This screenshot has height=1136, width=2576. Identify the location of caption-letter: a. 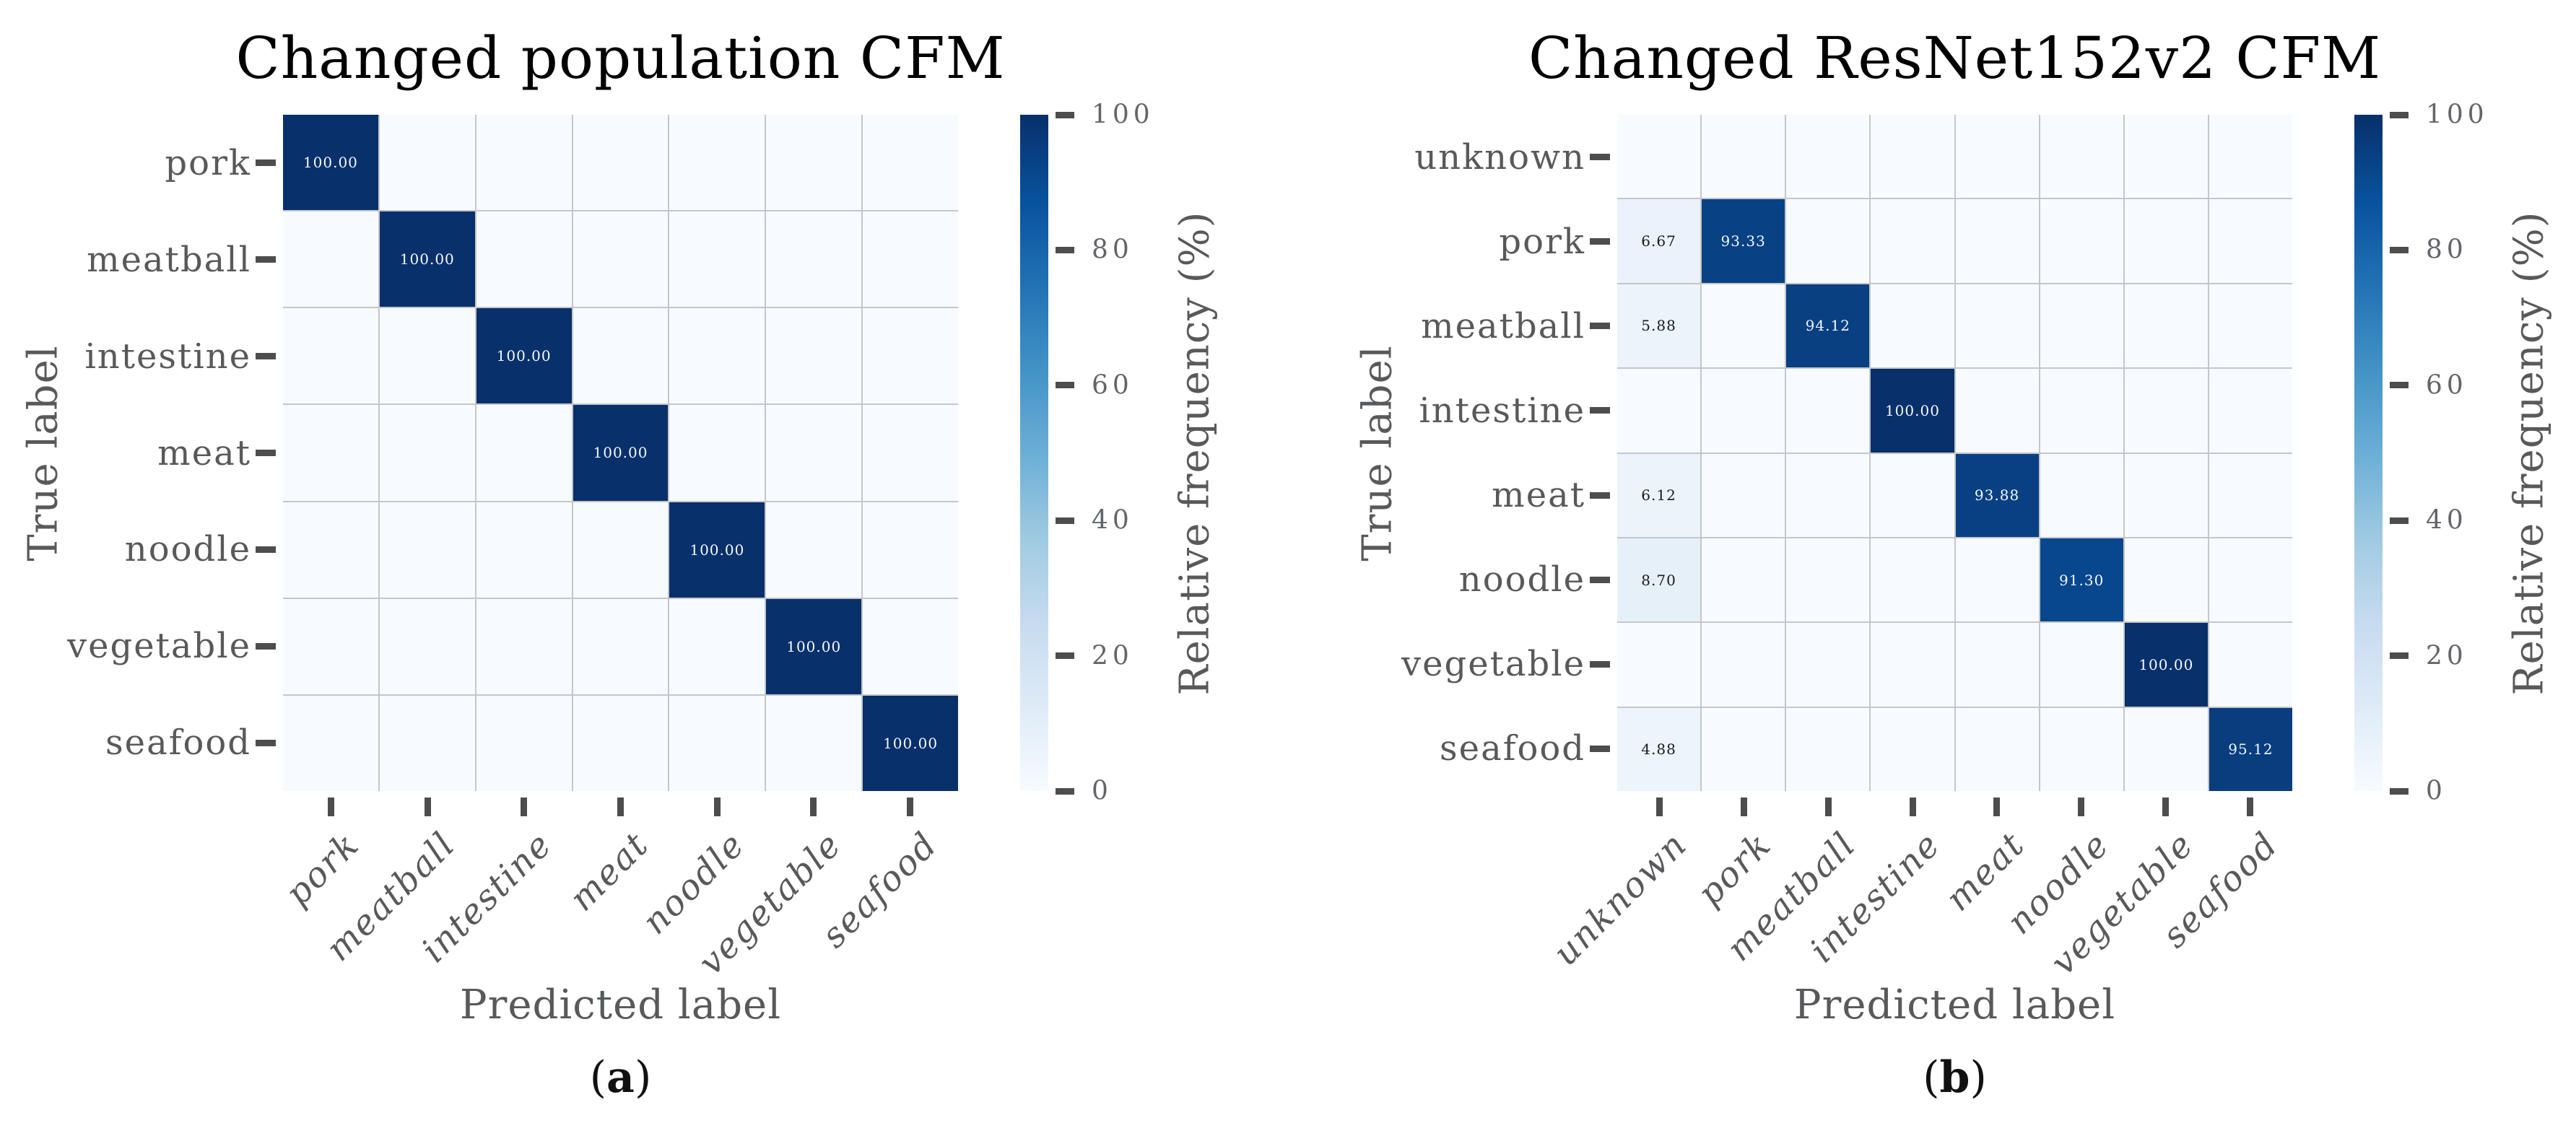
(620, 1077).